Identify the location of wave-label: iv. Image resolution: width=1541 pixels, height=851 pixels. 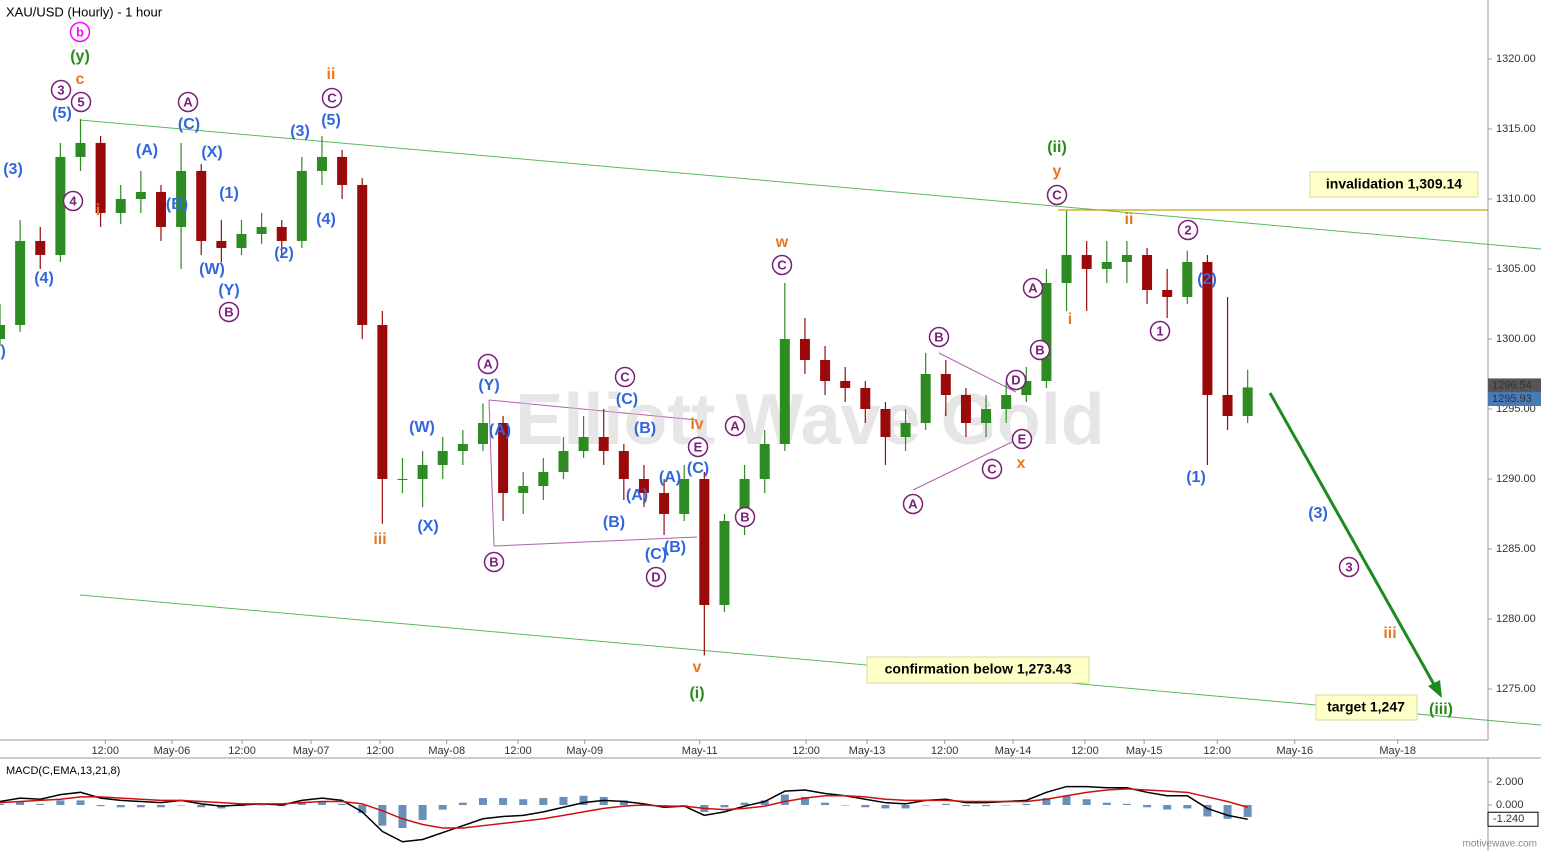
(696, 424).